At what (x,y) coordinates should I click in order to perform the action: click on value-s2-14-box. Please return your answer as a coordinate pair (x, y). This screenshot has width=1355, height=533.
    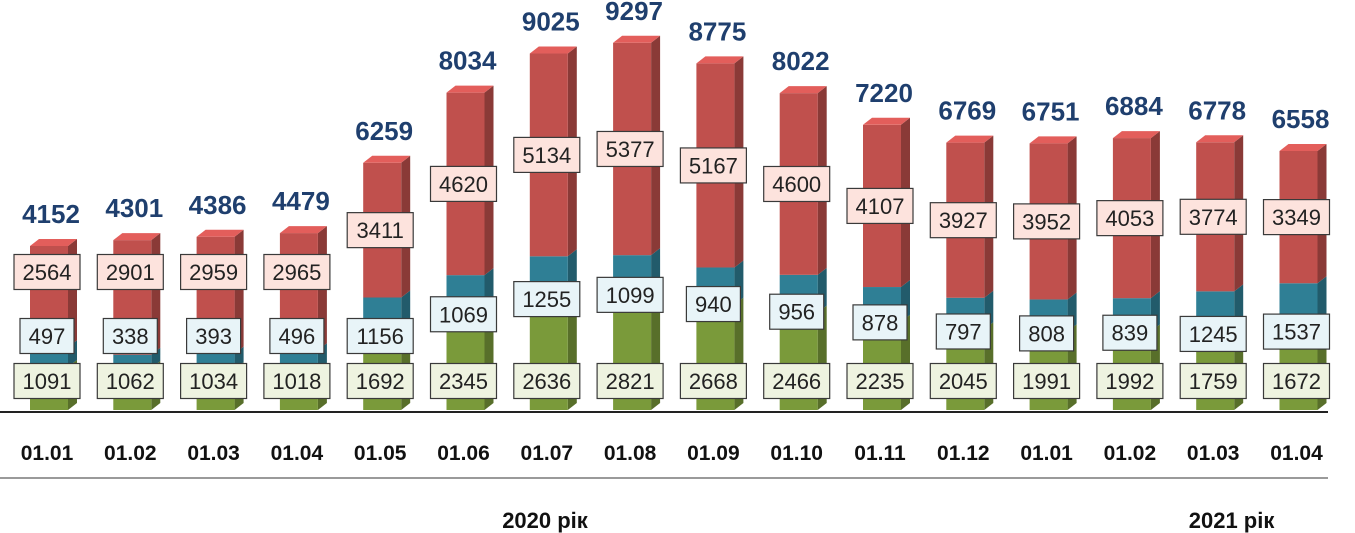
    Looking at the image, I should click on (1213, 216).